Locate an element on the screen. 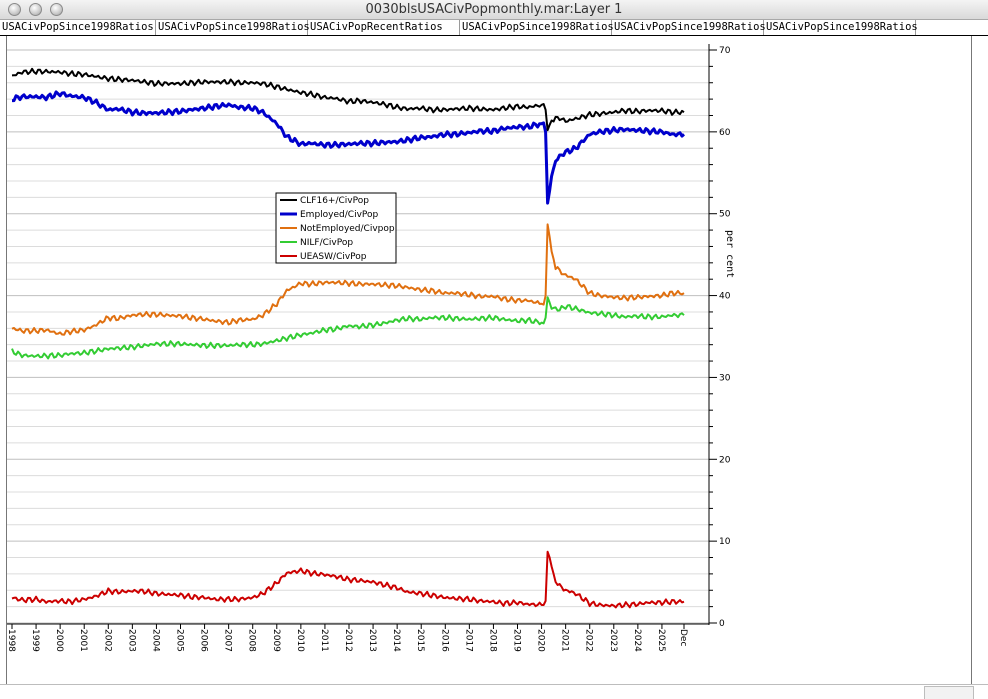  x-tick-label: 2004 is located at coordinates (155, 640).